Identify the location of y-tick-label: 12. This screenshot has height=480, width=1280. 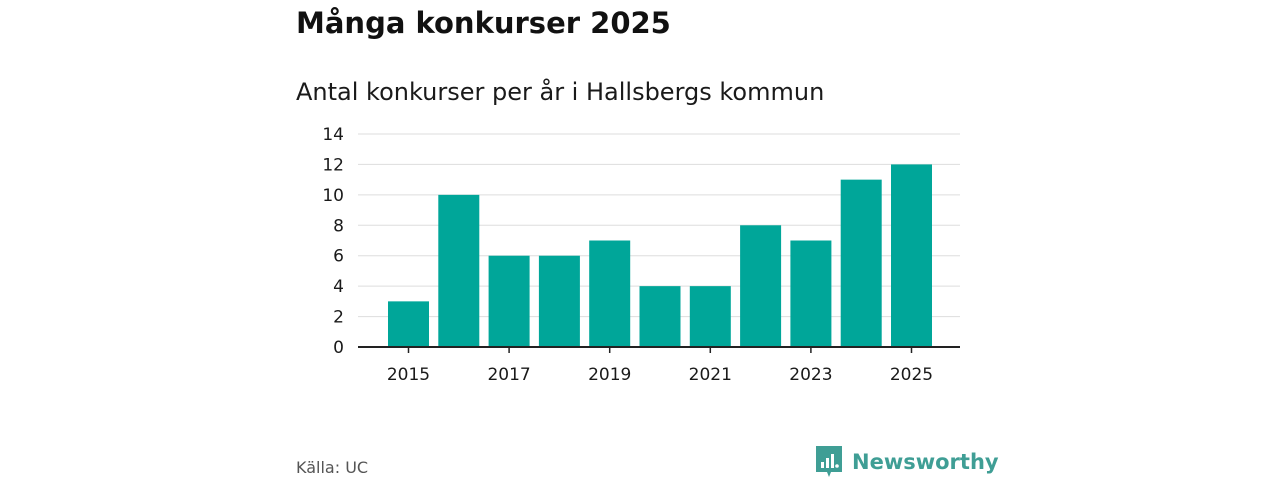
(333, 165).